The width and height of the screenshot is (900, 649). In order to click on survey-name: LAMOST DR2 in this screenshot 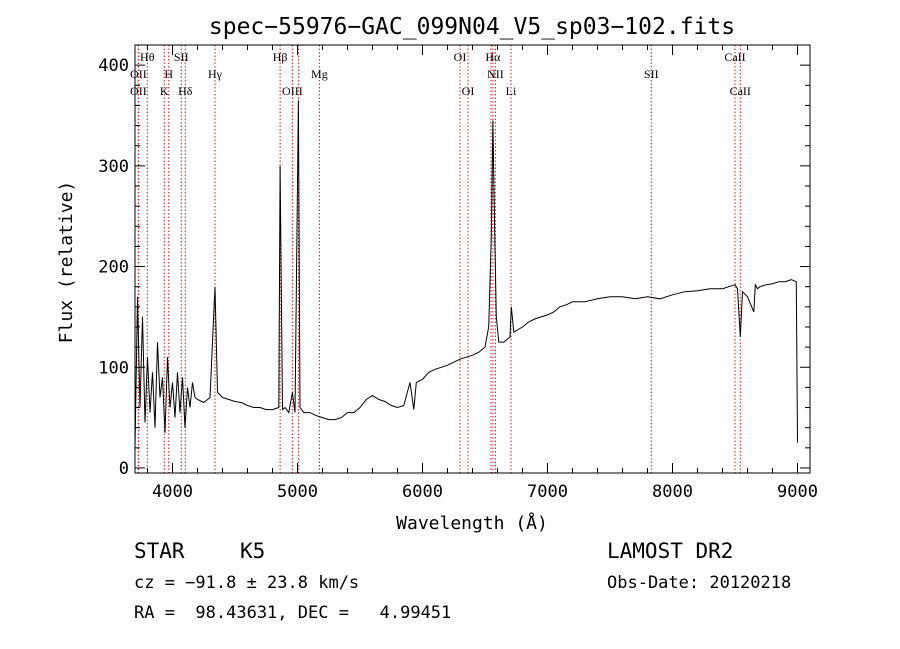, I will do `click(670, 551)`.